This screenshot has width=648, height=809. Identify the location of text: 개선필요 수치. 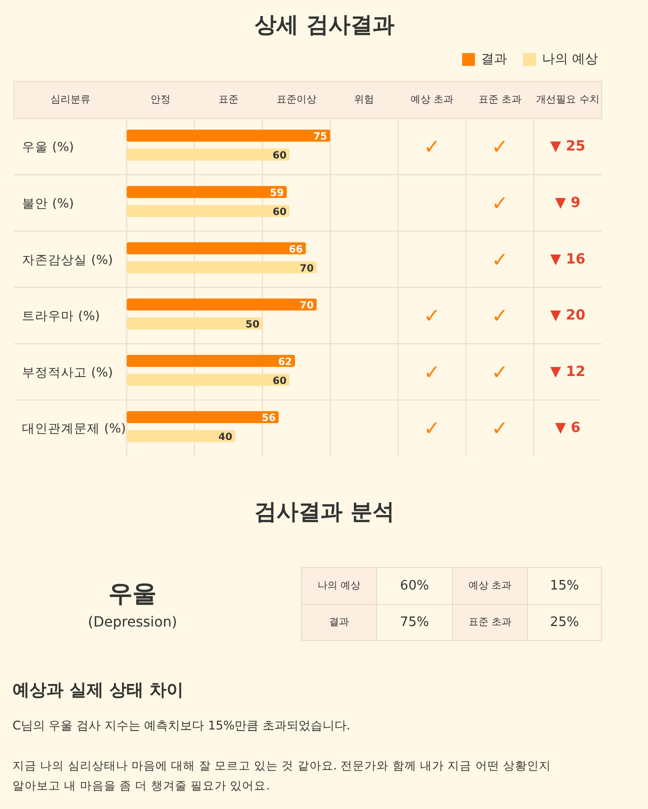
(568, 100).